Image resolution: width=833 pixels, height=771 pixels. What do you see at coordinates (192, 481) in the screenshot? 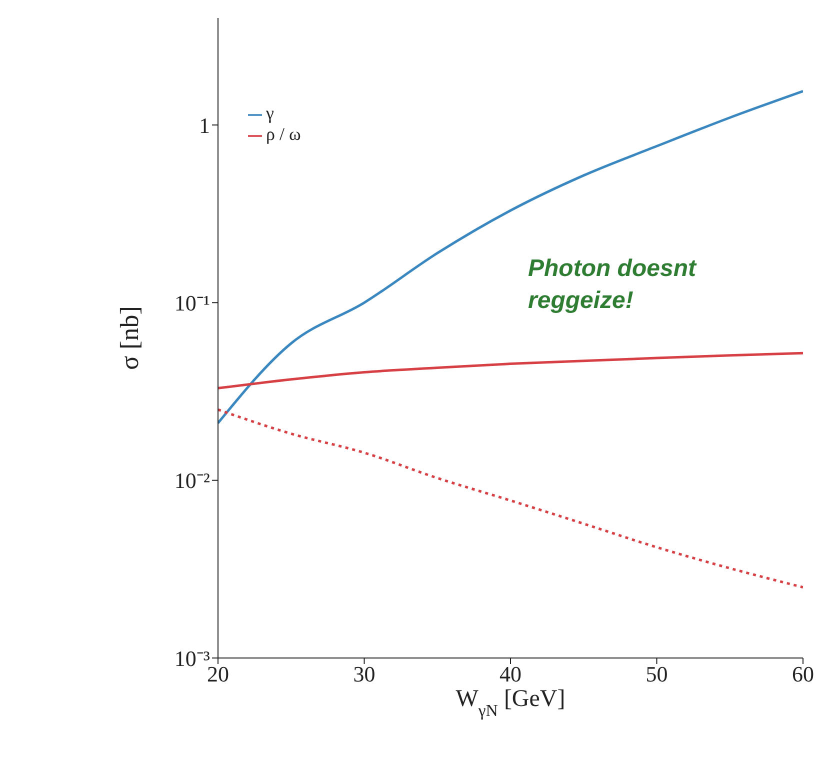
I see `y-tick-label: 10⁻²` at bounding box center [192, 481].